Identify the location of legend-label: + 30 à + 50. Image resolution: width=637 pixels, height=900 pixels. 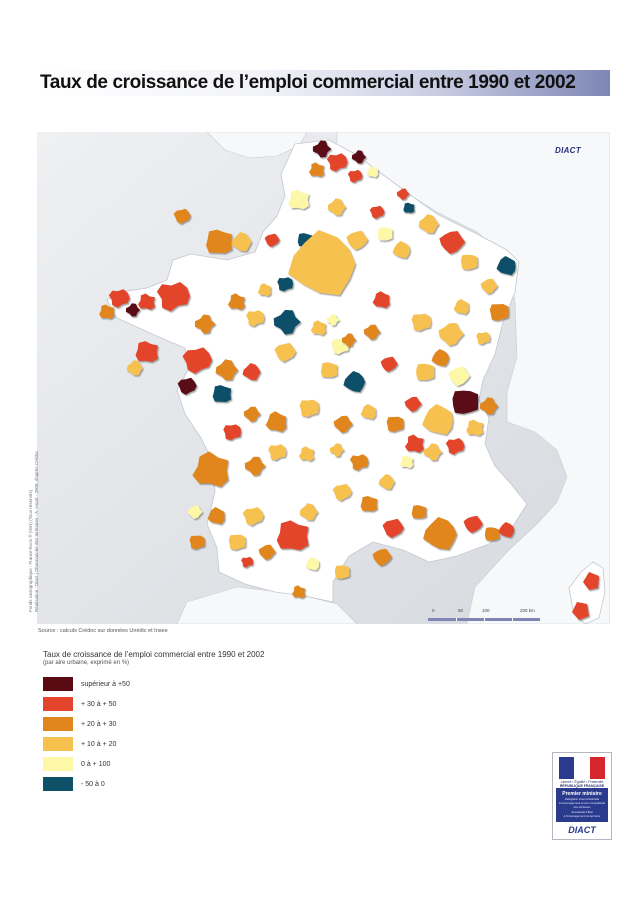
(99, 704).